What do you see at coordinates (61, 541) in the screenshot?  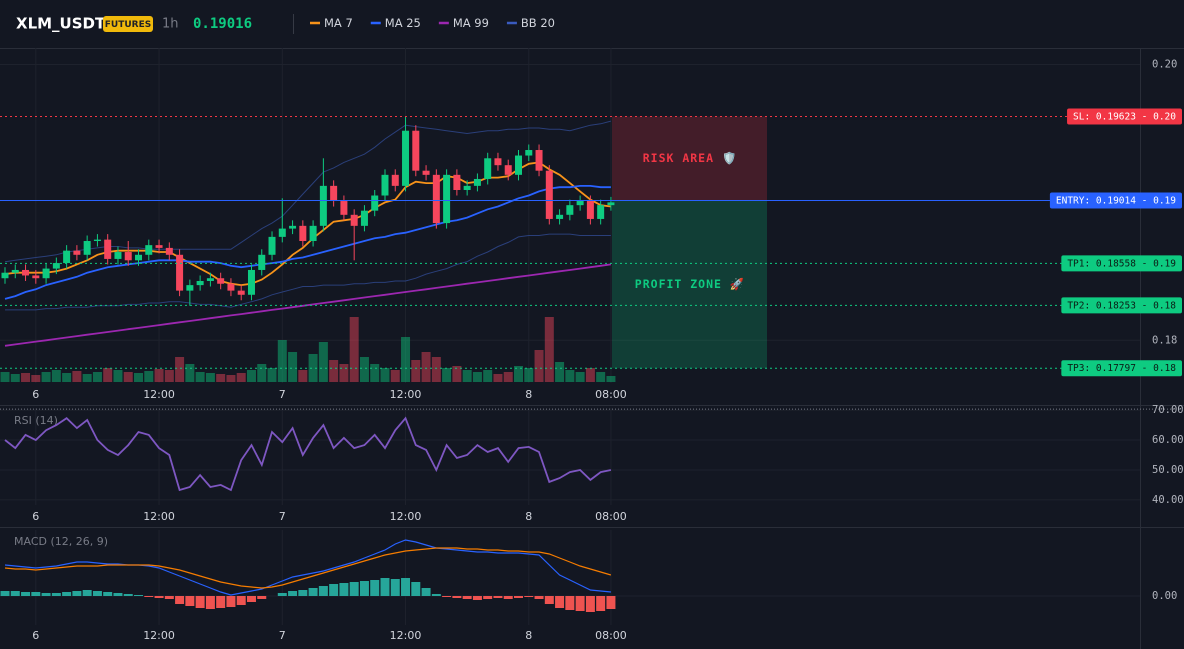 I see `panel-title: MACD (12, 26, 9)` at bounding box center [61, 541].